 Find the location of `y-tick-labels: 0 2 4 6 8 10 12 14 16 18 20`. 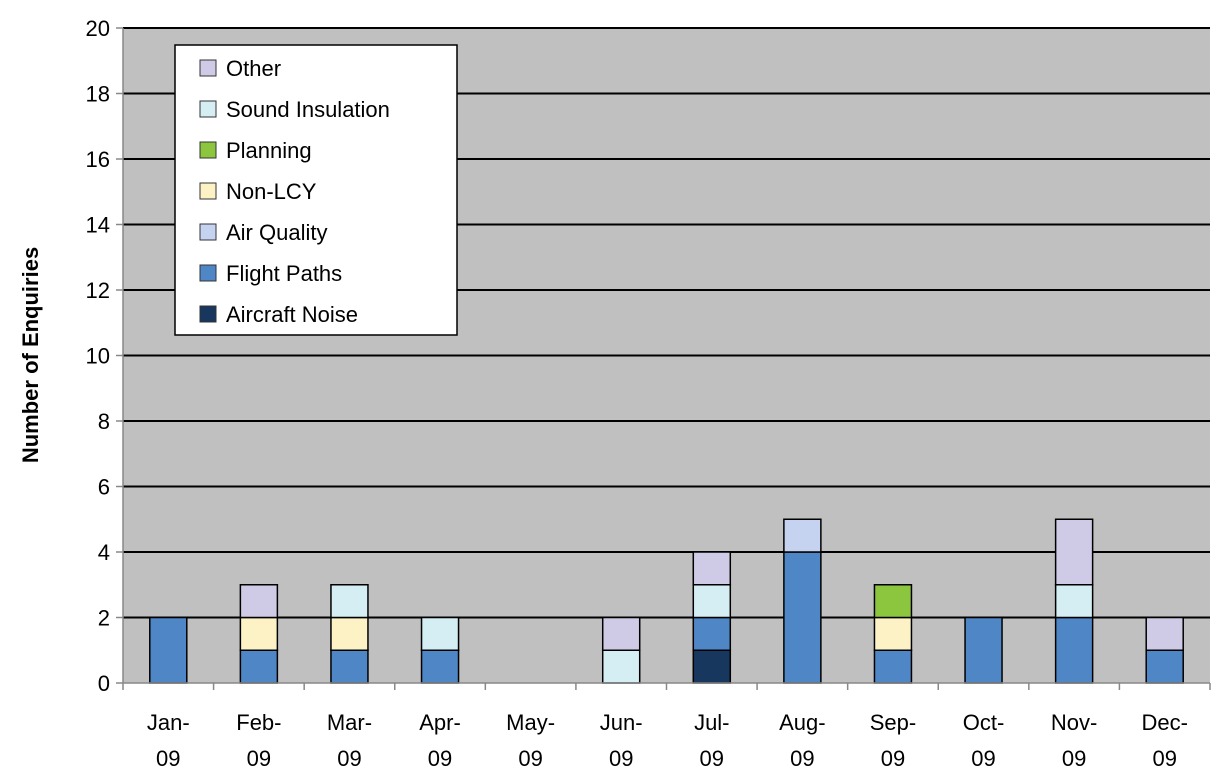

y-tick-labels: 0 2 4 6 8 10 12 14 16 18 20 is located at coordinates (98, 356).